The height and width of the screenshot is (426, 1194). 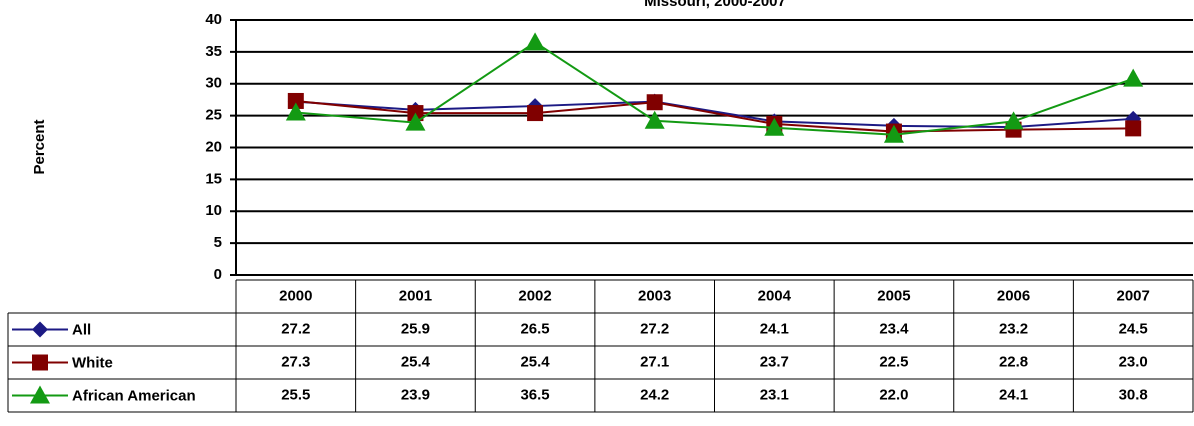 I want to click on x-tick-label: 2006, so click(x=1013, y=295).